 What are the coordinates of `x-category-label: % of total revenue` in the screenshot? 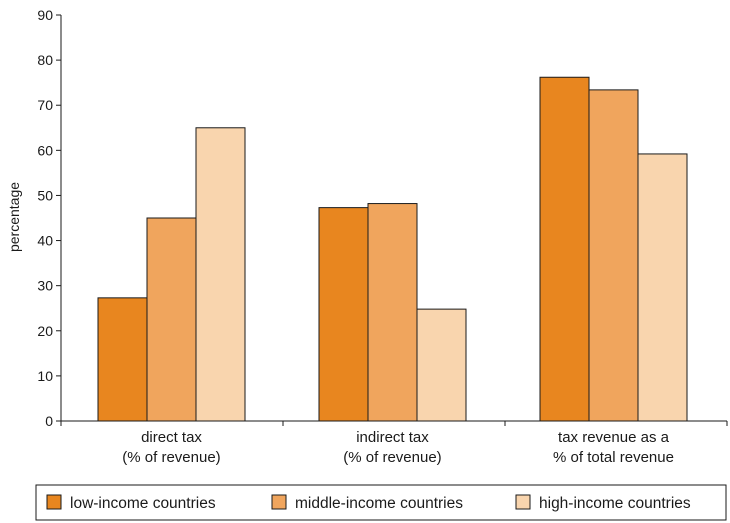 It's located at (613, 457).